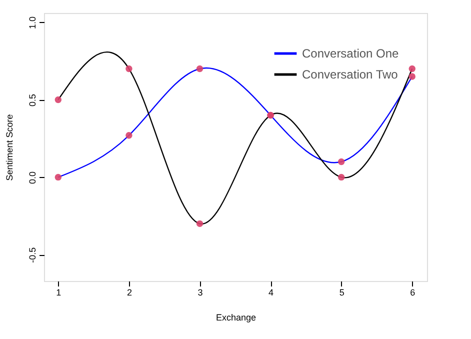 The height and width of the screenshot is (339, 471). Describe the element at coordinates (33, 177) in the screenshot. I see `y-tick-label: 0.0` at that location.